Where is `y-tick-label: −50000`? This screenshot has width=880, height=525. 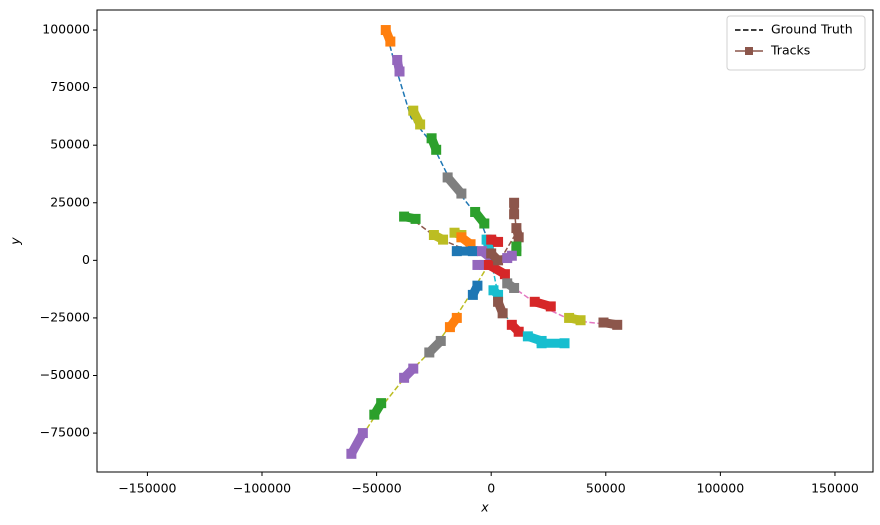
y-tick-label: −50000 is located at coordinates (65, 374).